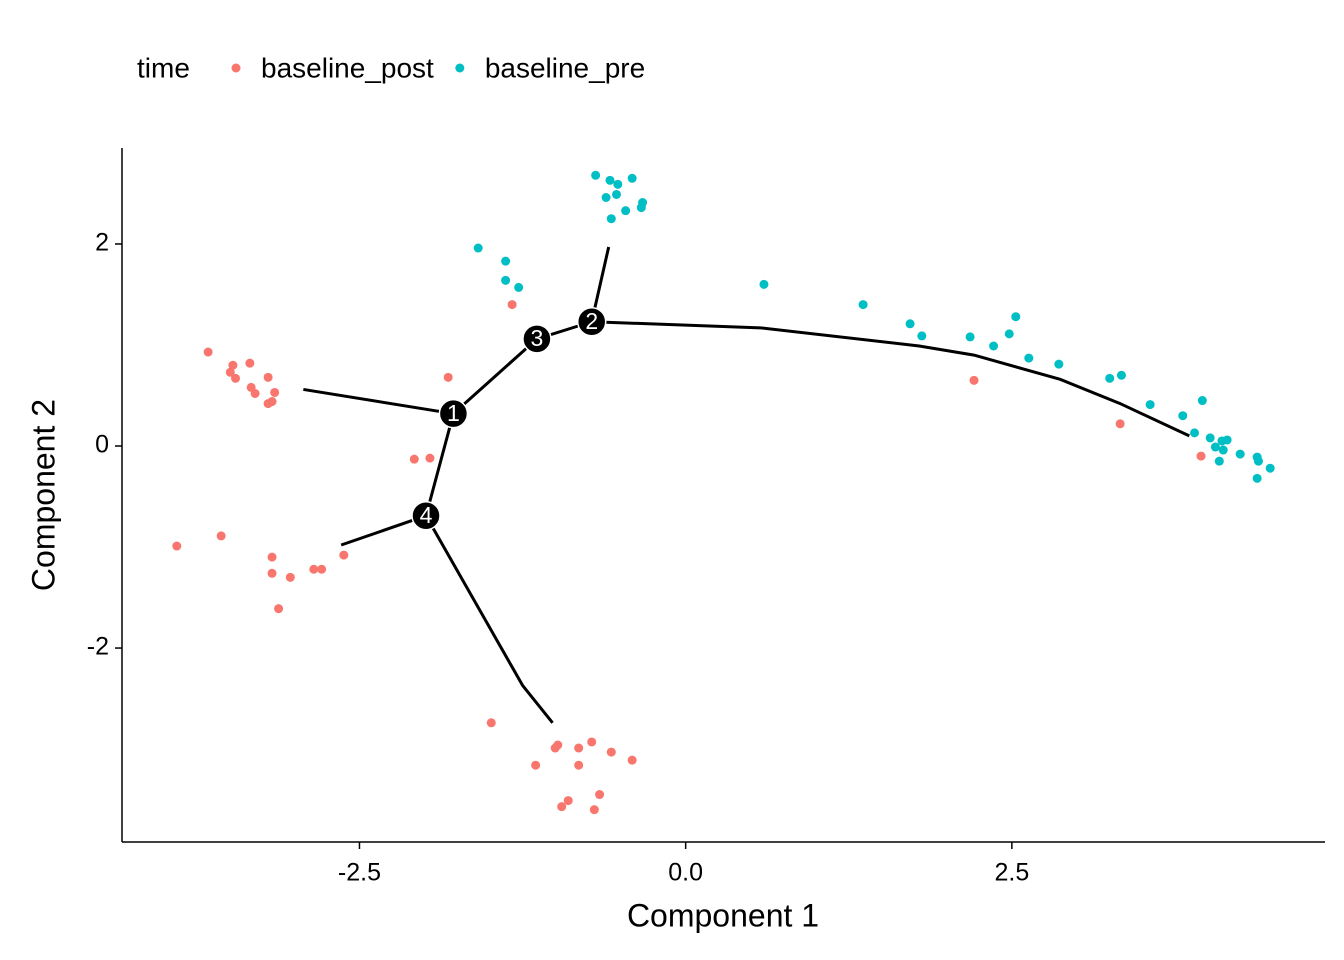 This screenshot has width=1344, height=960. I want to click on branch-label: 3, so click(537, 338).